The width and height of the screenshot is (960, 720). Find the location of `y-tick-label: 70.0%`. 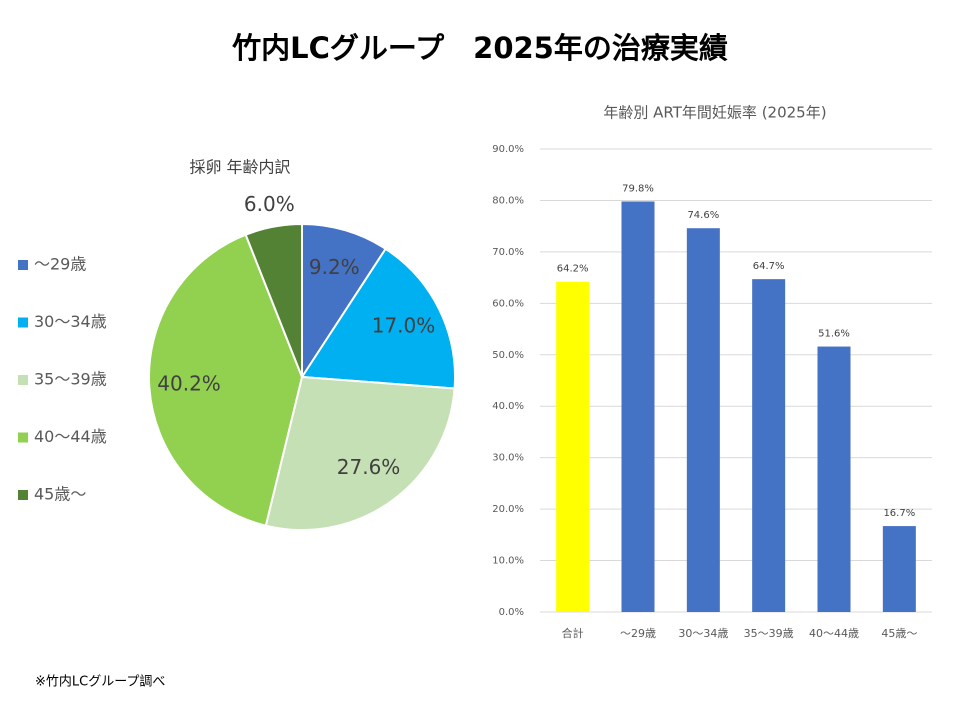

y-tick-label: 70.0% is located at coordinates (508, 252).